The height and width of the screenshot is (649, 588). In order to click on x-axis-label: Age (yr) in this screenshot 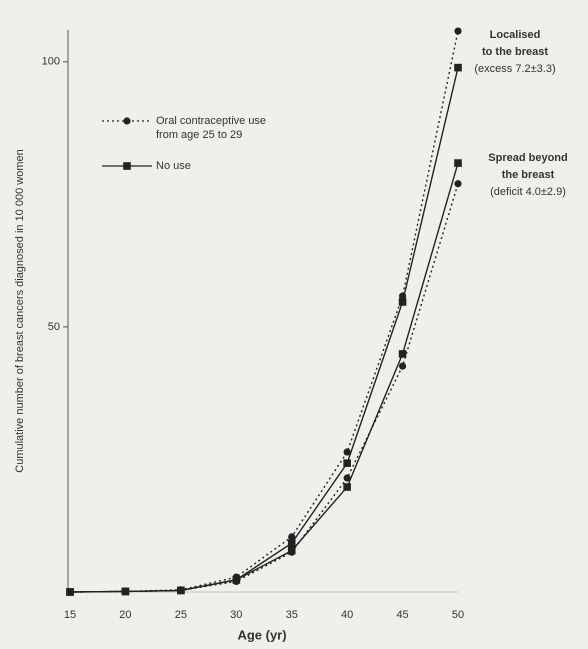, I will do `click(261, 634)`.